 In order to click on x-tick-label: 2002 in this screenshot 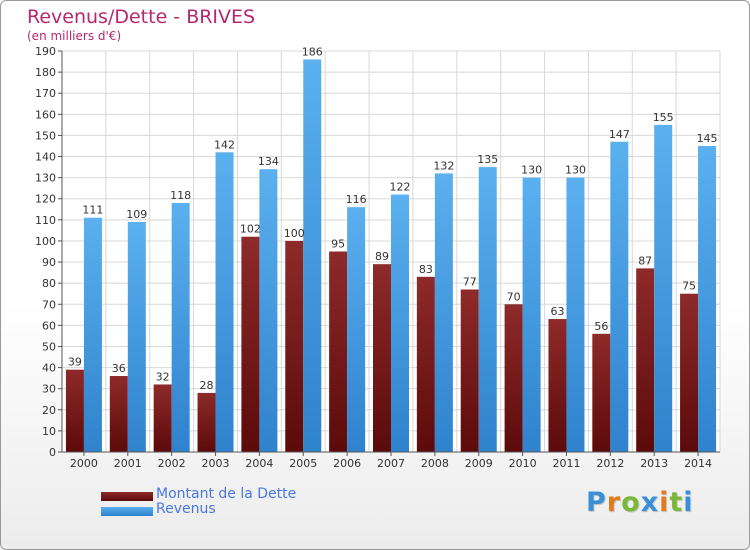, I will do `click(172, 463)`.